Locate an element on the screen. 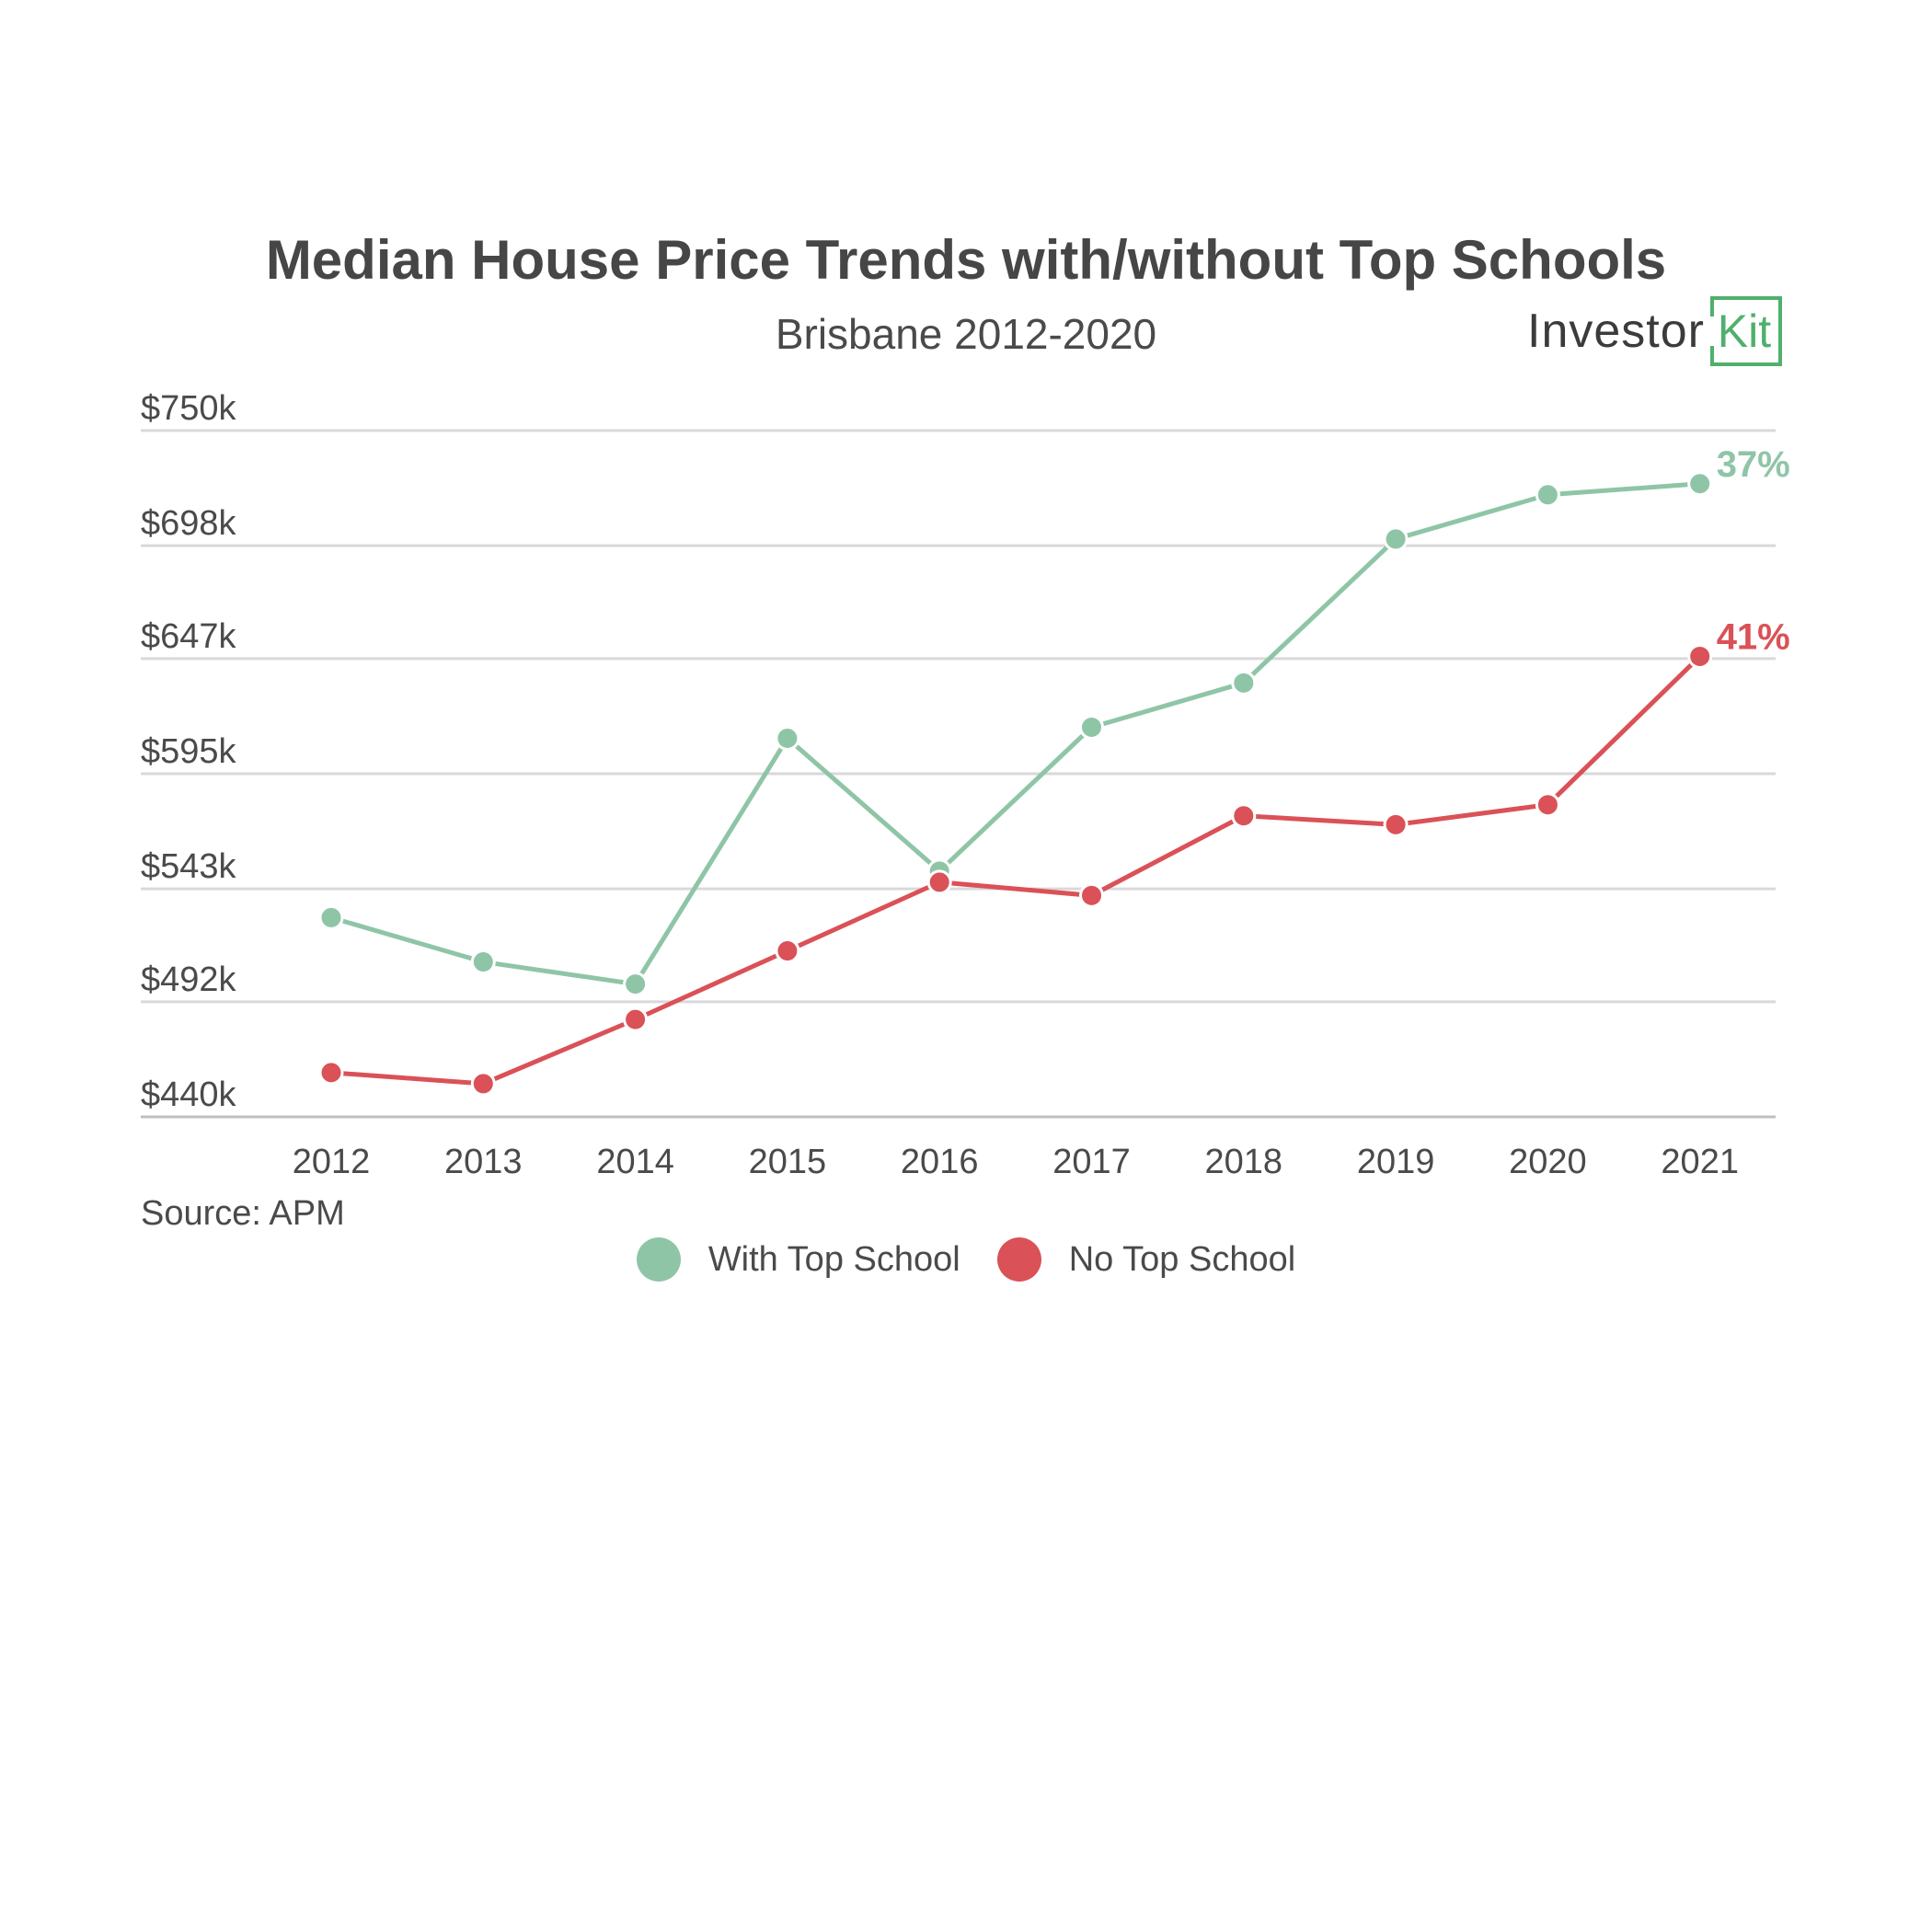 Image resolution: width=1932 pixels, height=1932 pixels. x-tick-label: 2017 is located at coordinates (1091, 1162).